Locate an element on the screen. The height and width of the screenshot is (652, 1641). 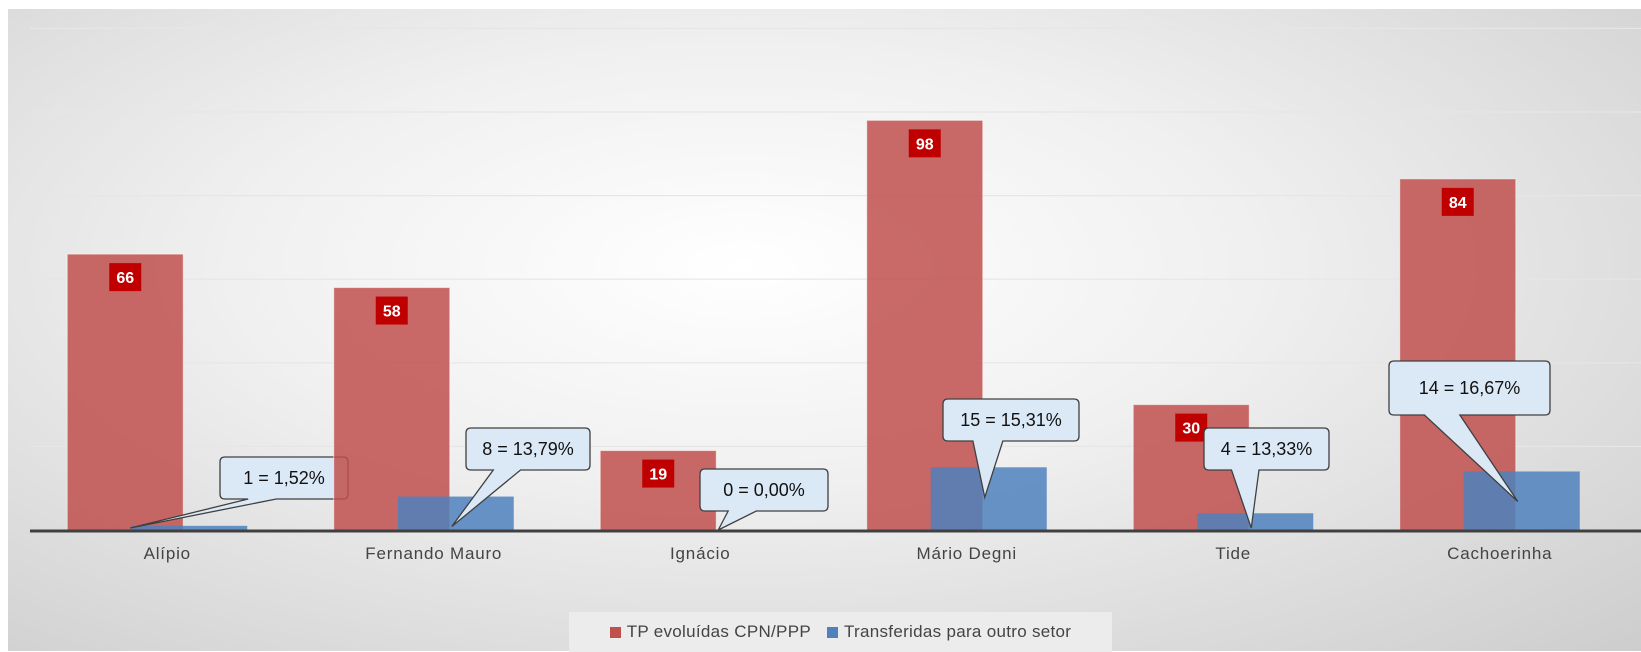
x-tick-label-5: Tide is located at coordinates (1233, 553).